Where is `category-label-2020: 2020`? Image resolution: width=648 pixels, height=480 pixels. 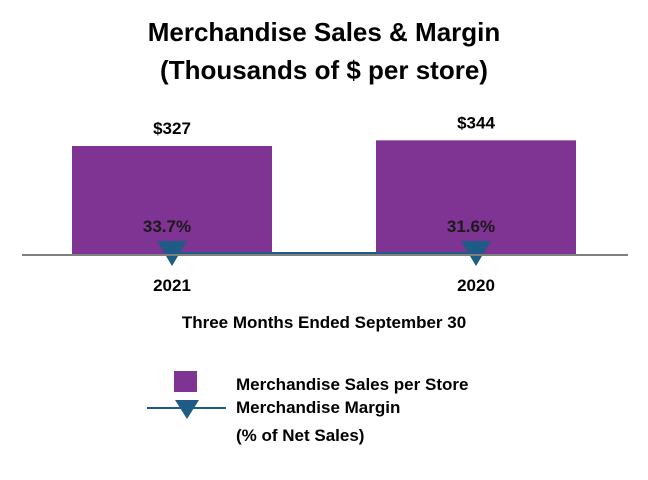
category-label-2020: 2020 is located at coordinates (476, 285).